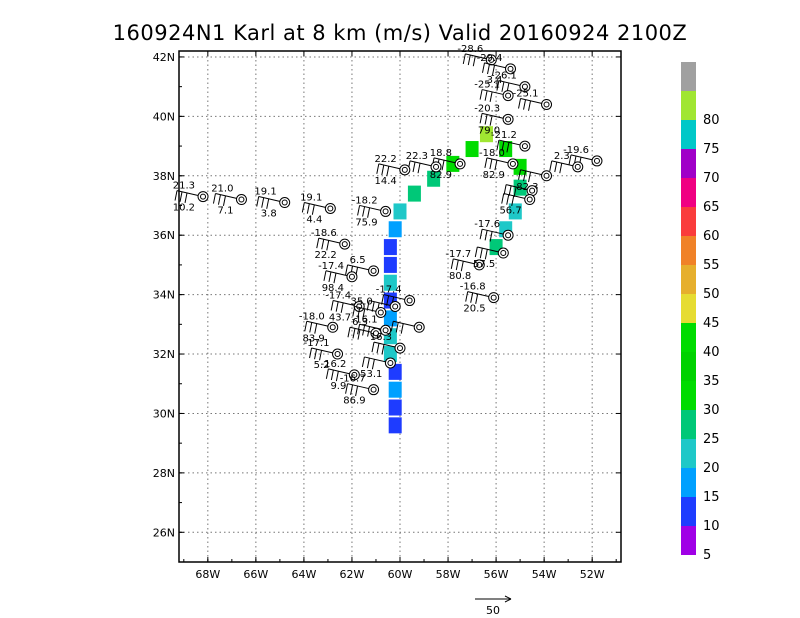 This screenshot has width=800, height=618. What do you see at coordinates (527, 187) in the screenshot?
I see `station-value-label: 82.3` at bounding box center [527, 187].